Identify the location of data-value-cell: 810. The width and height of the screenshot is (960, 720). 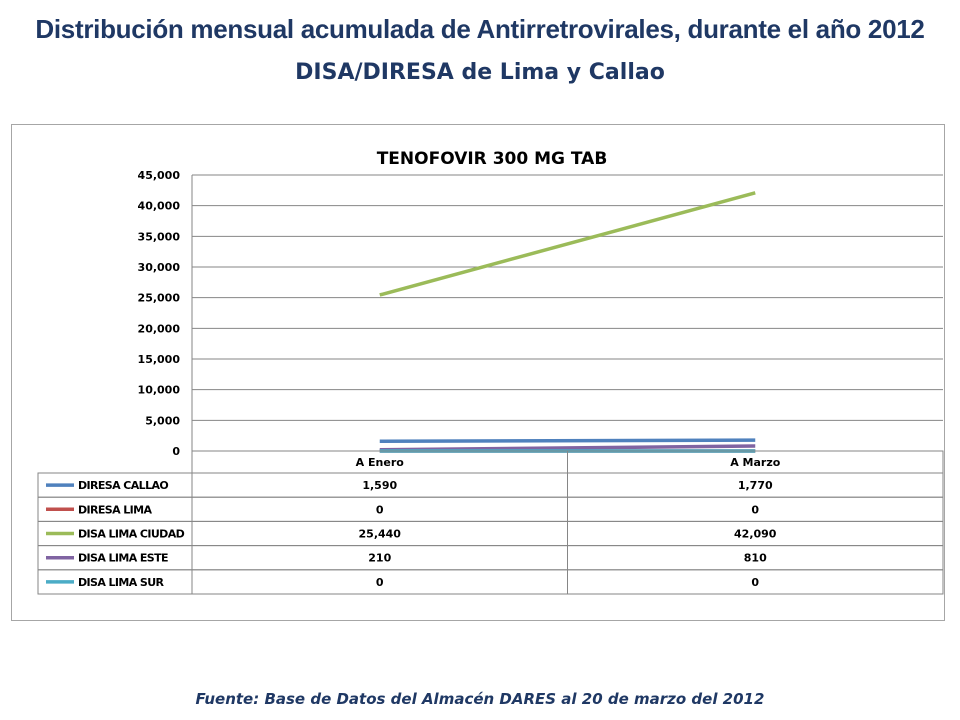
(755, 558).